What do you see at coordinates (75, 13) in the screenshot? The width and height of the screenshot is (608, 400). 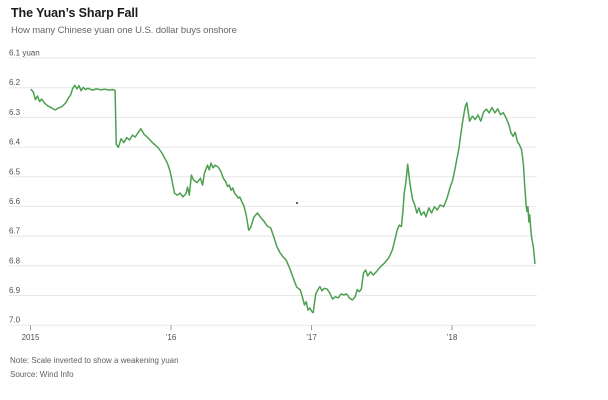 I see `chart-title: The Yuan’s Sharp Fall` at bounding box center [75, 13].